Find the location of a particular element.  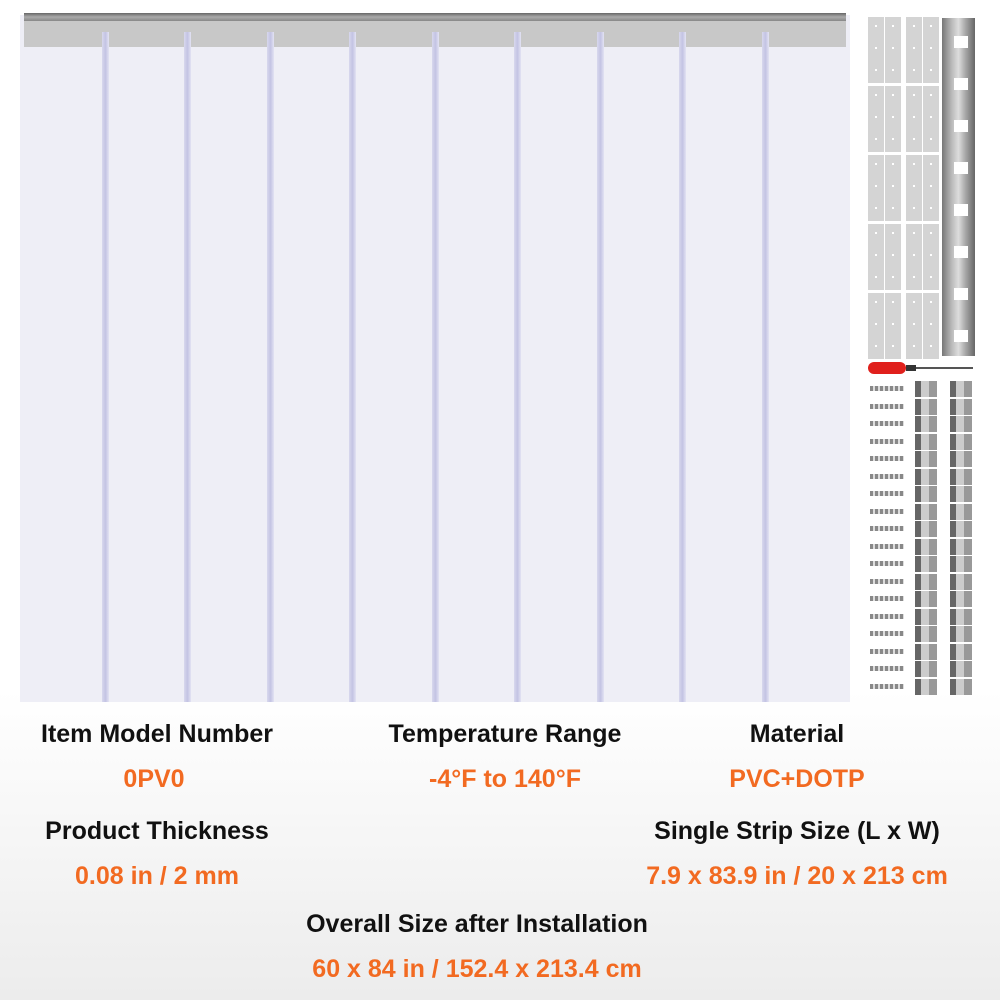

model-value: 0PV0 is located at coordinates (154, 779).